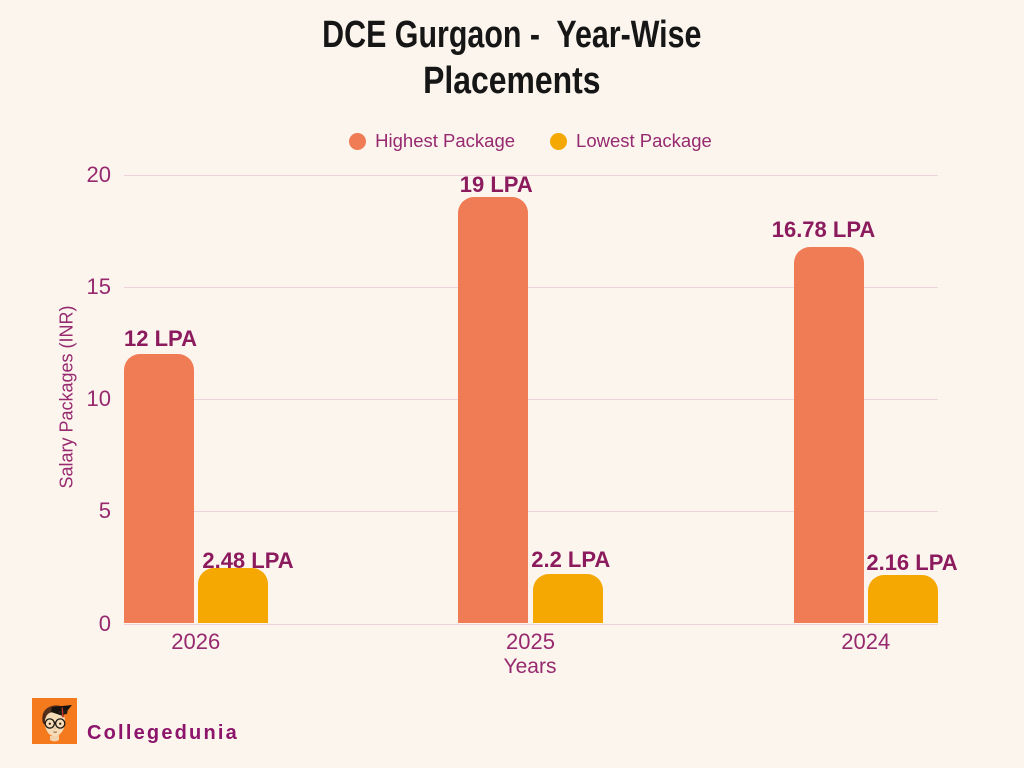 The image size is (1024, 768). I want to click on chart-legend: Highest Package Lowest Package, so click(512, 141).